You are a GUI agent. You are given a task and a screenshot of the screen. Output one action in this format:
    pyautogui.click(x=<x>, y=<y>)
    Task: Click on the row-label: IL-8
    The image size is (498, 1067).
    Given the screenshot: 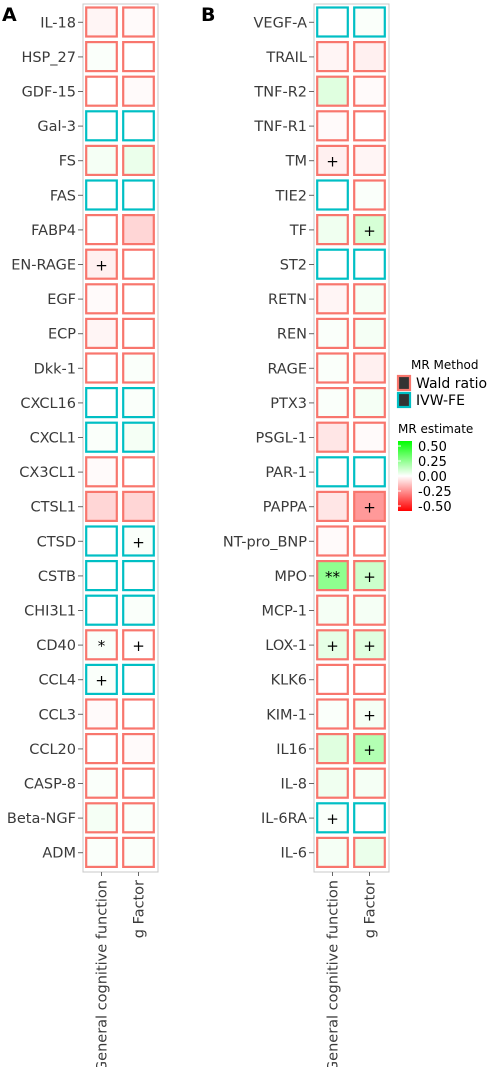 What is the action you would take?
    pyautogui.click(x=293, y=785)
    